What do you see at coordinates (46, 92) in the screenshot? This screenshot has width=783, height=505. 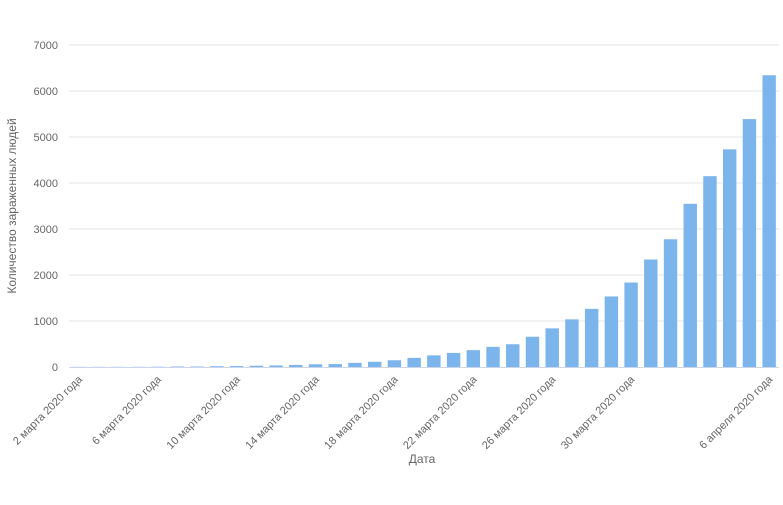 I see `y-tick-label: 6000` at bounding box center [46, 92].